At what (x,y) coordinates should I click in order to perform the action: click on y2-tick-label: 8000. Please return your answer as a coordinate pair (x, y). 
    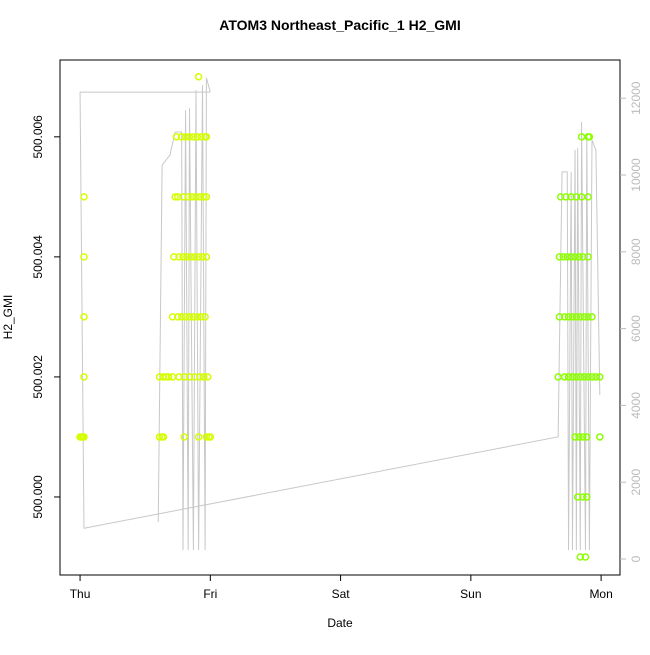
    Looking at the image, I should click on (636, 251).